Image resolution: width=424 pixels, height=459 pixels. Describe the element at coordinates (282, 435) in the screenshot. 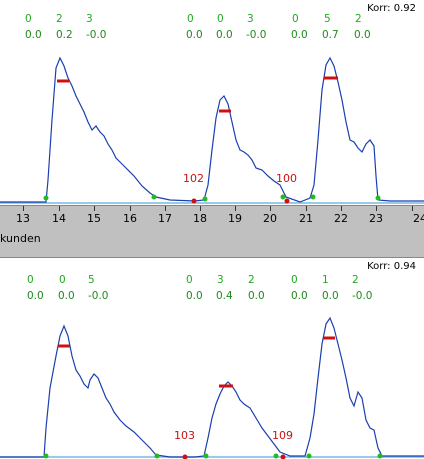

I see `gap-label: 109` at that location.